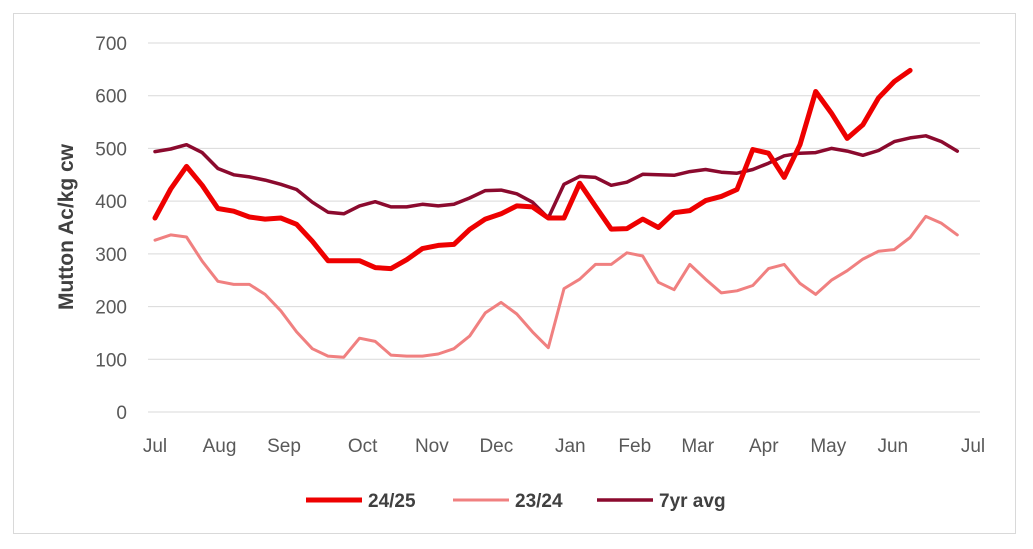 The height and width of the screenshot is (549, 1033). Describe the element at coordinates (284, 446) in the screenshot. I see `x-tick-label: Sep` at that location.